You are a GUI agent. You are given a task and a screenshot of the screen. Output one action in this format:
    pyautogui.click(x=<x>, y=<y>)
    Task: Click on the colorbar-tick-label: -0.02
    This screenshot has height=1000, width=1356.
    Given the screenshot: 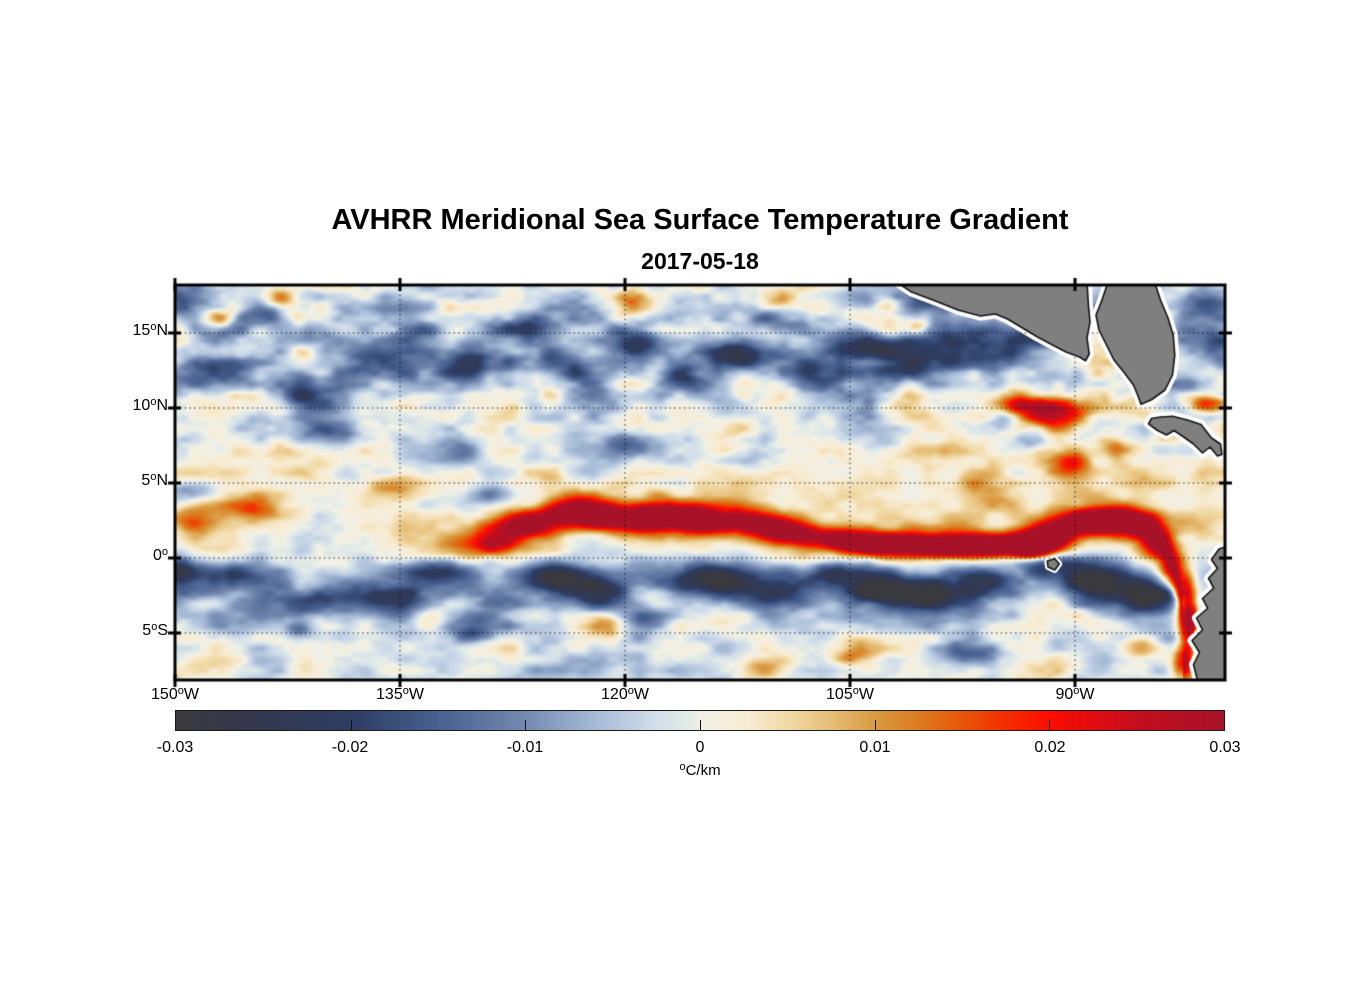 What is the action you would take?
    pyautogui.click(x=350, y=747)
    